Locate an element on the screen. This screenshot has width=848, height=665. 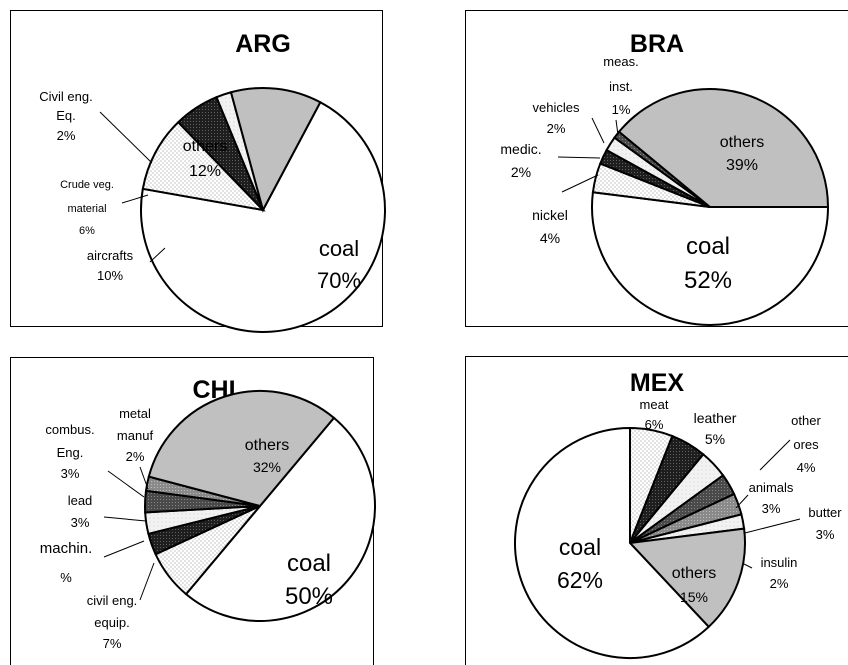
slice-label-civil-eng-equip: civil eng. is located at coordinates (112, 600).